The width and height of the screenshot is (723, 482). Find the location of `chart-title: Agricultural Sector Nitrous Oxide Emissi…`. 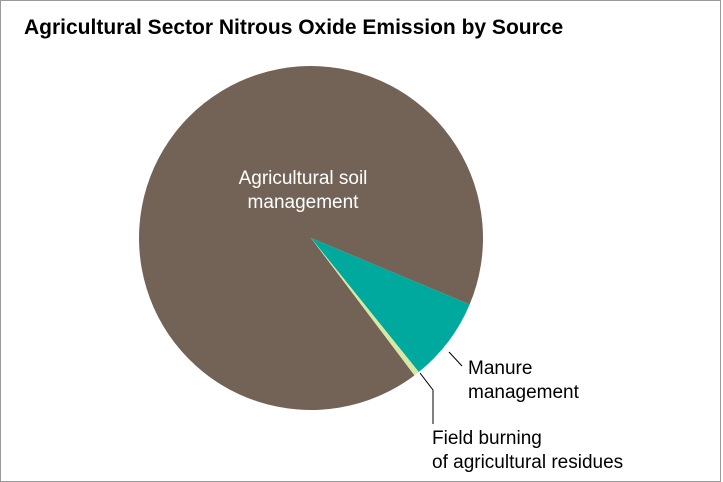

chart-title: Agricultural Sector Nitrous Oxide Emissi… is located at coordinates (293, 27).